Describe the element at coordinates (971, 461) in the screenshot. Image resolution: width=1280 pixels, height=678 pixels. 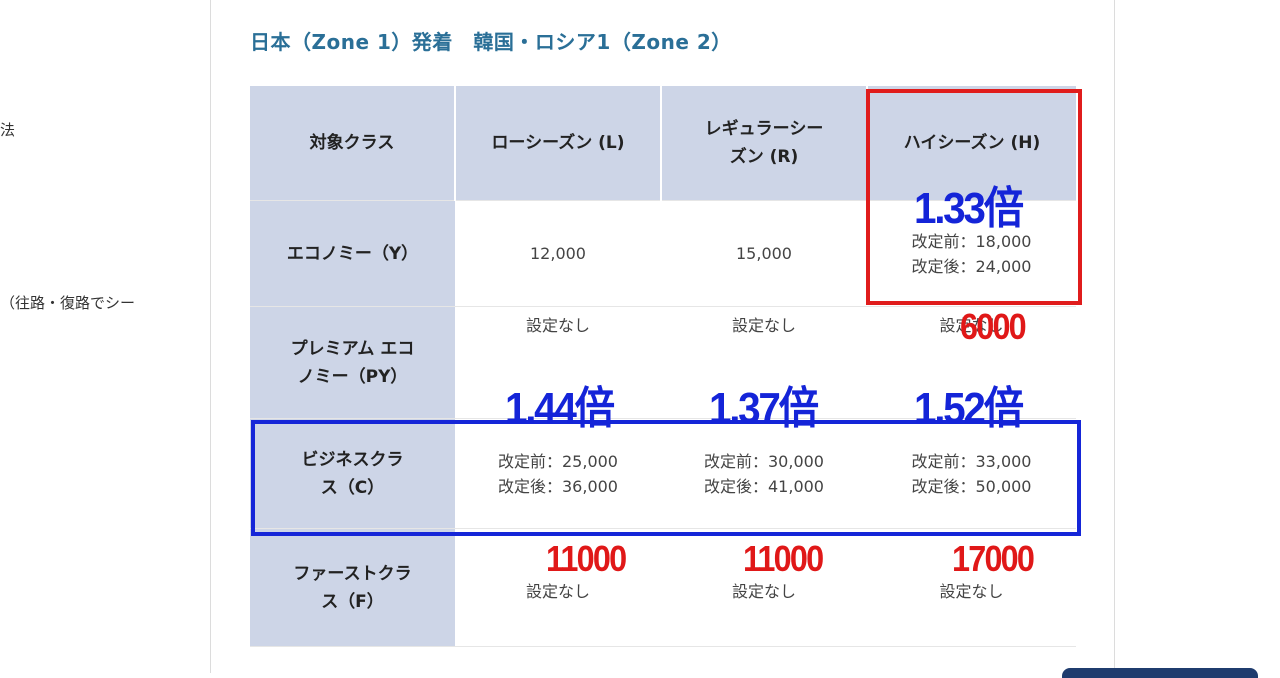
I see `fare-before: 改定前：33,000` at that location.